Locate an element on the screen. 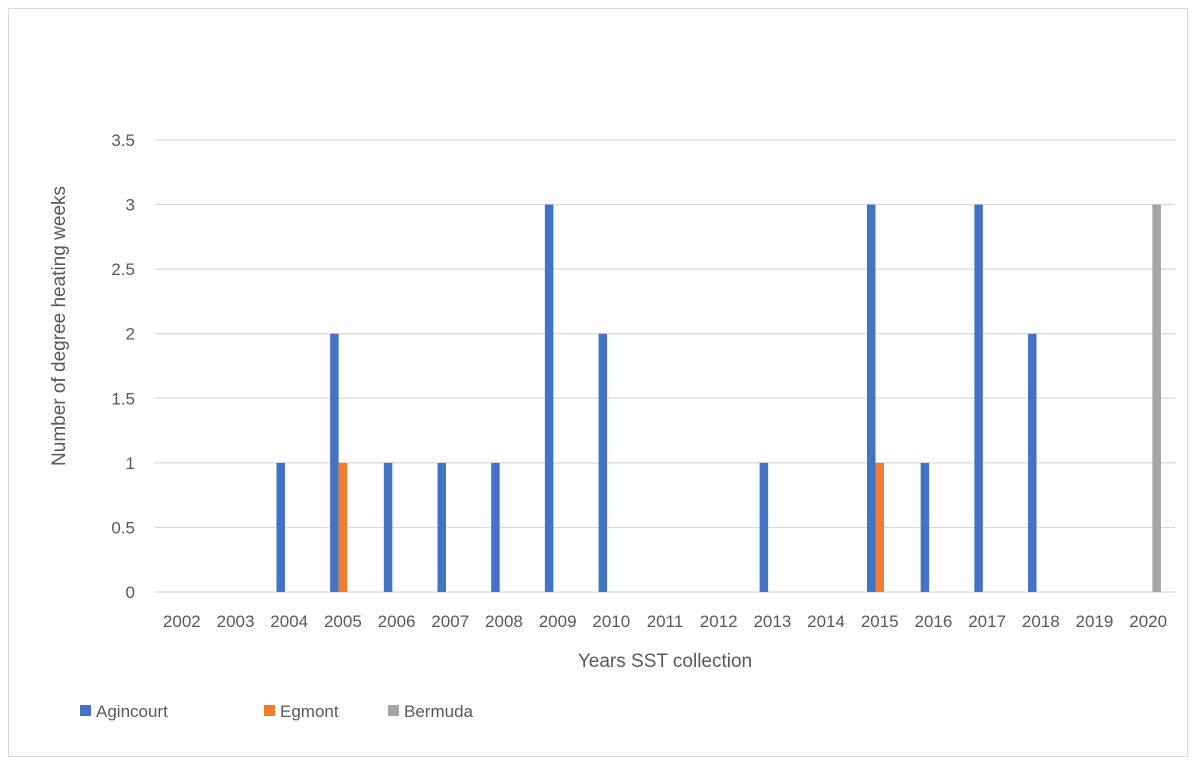  x-tick-label: 2009 is located at coordinates (558, 621).